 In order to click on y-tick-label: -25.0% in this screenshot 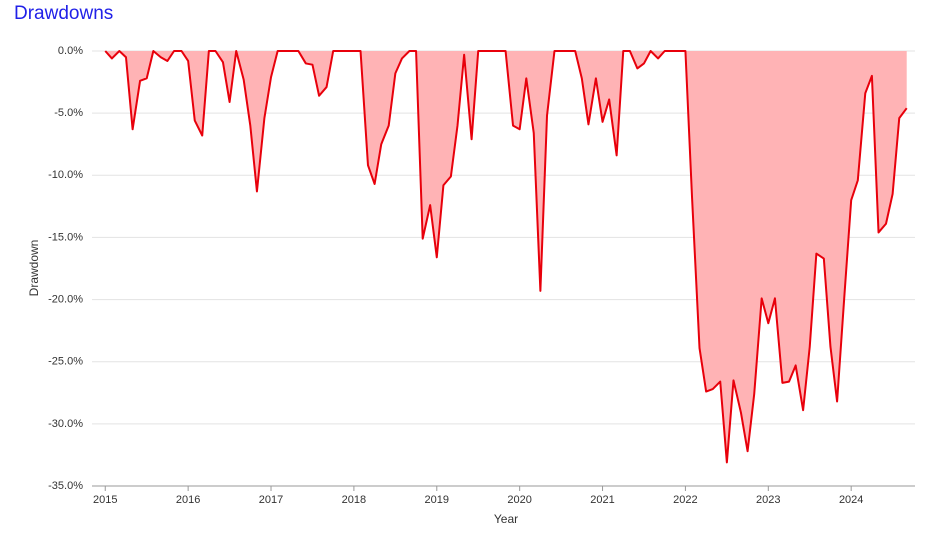, I will do `click(65, 362)`.